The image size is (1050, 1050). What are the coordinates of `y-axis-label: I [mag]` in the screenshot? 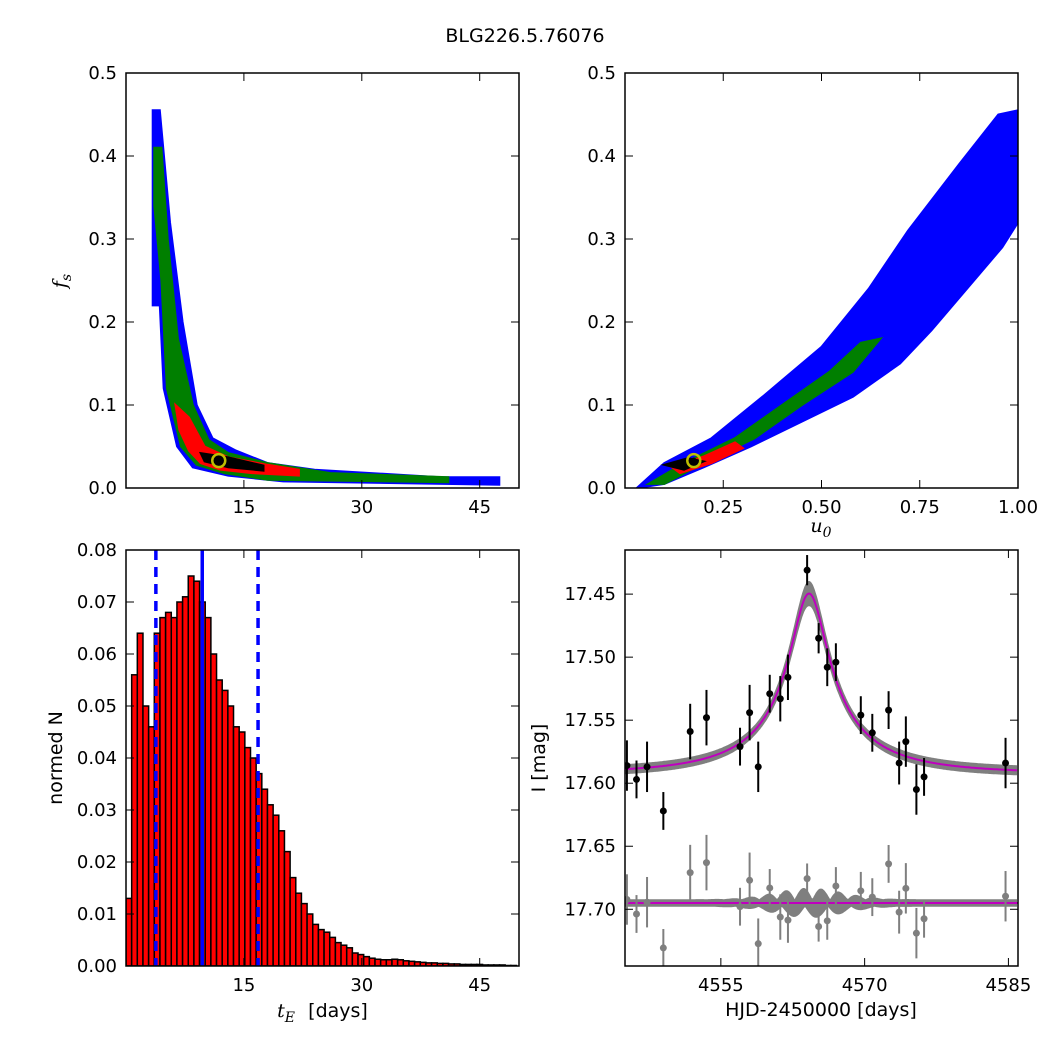 It's located at (539, 758).